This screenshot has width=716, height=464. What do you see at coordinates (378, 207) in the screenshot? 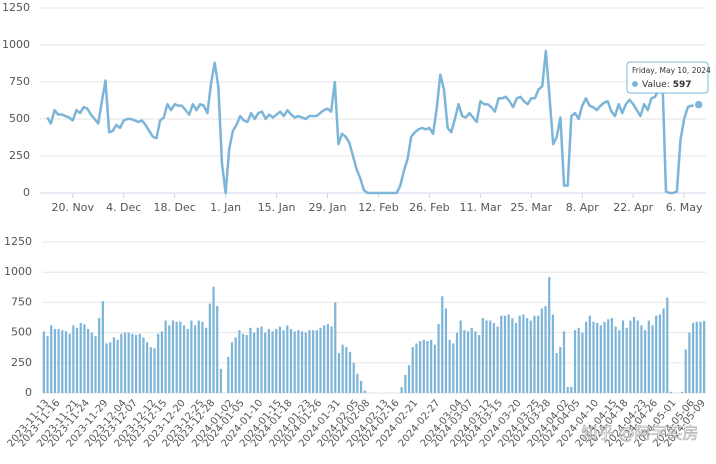
I see `x-tick-label: 12. Feb` at bounding box center [378, 207].